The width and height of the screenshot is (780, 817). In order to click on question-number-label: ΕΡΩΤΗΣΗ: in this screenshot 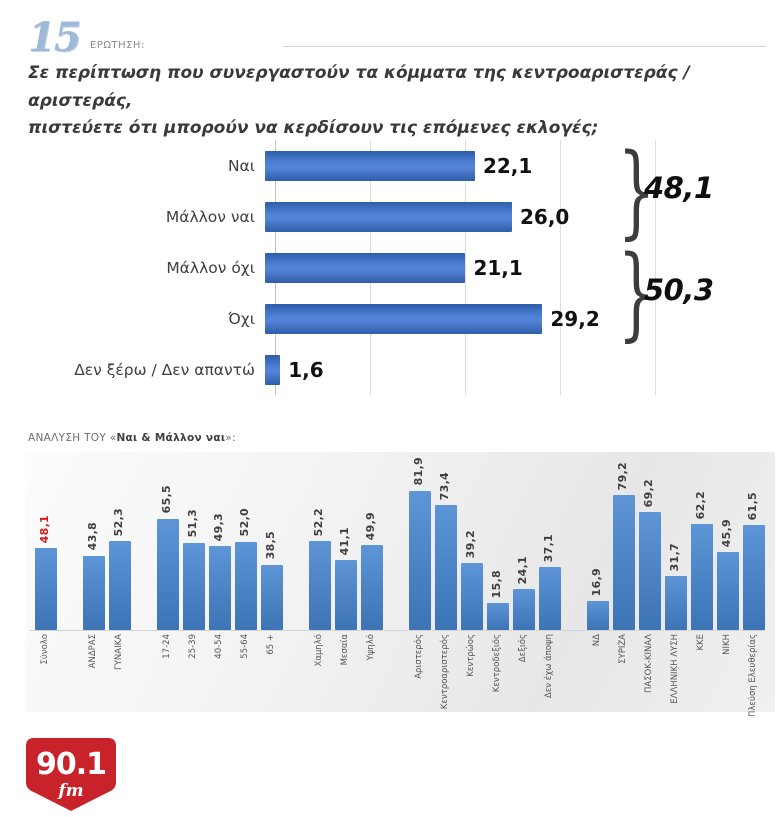, I will do `click(117, 45)`.